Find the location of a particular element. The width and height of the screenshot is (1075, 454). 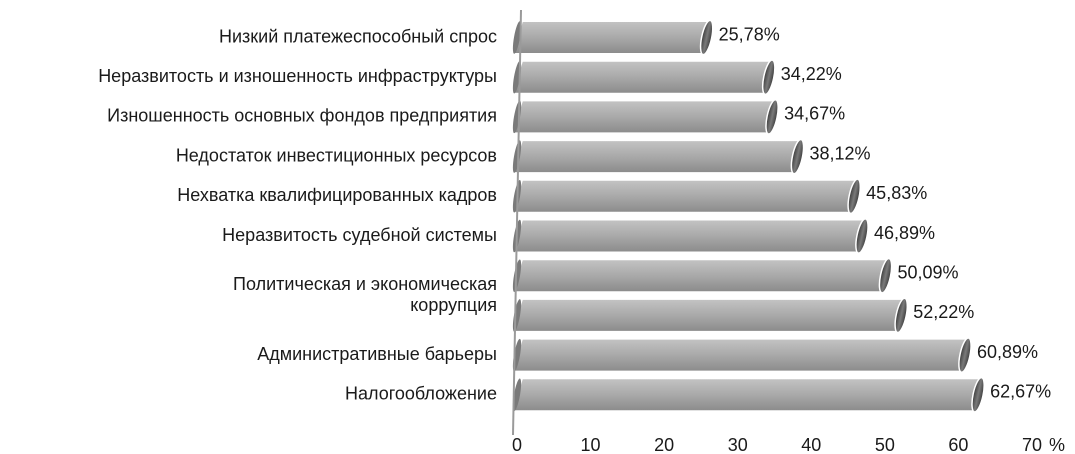

category-label: Недостаток инвестиционных ресурсов is located at coordinates (336, 155).